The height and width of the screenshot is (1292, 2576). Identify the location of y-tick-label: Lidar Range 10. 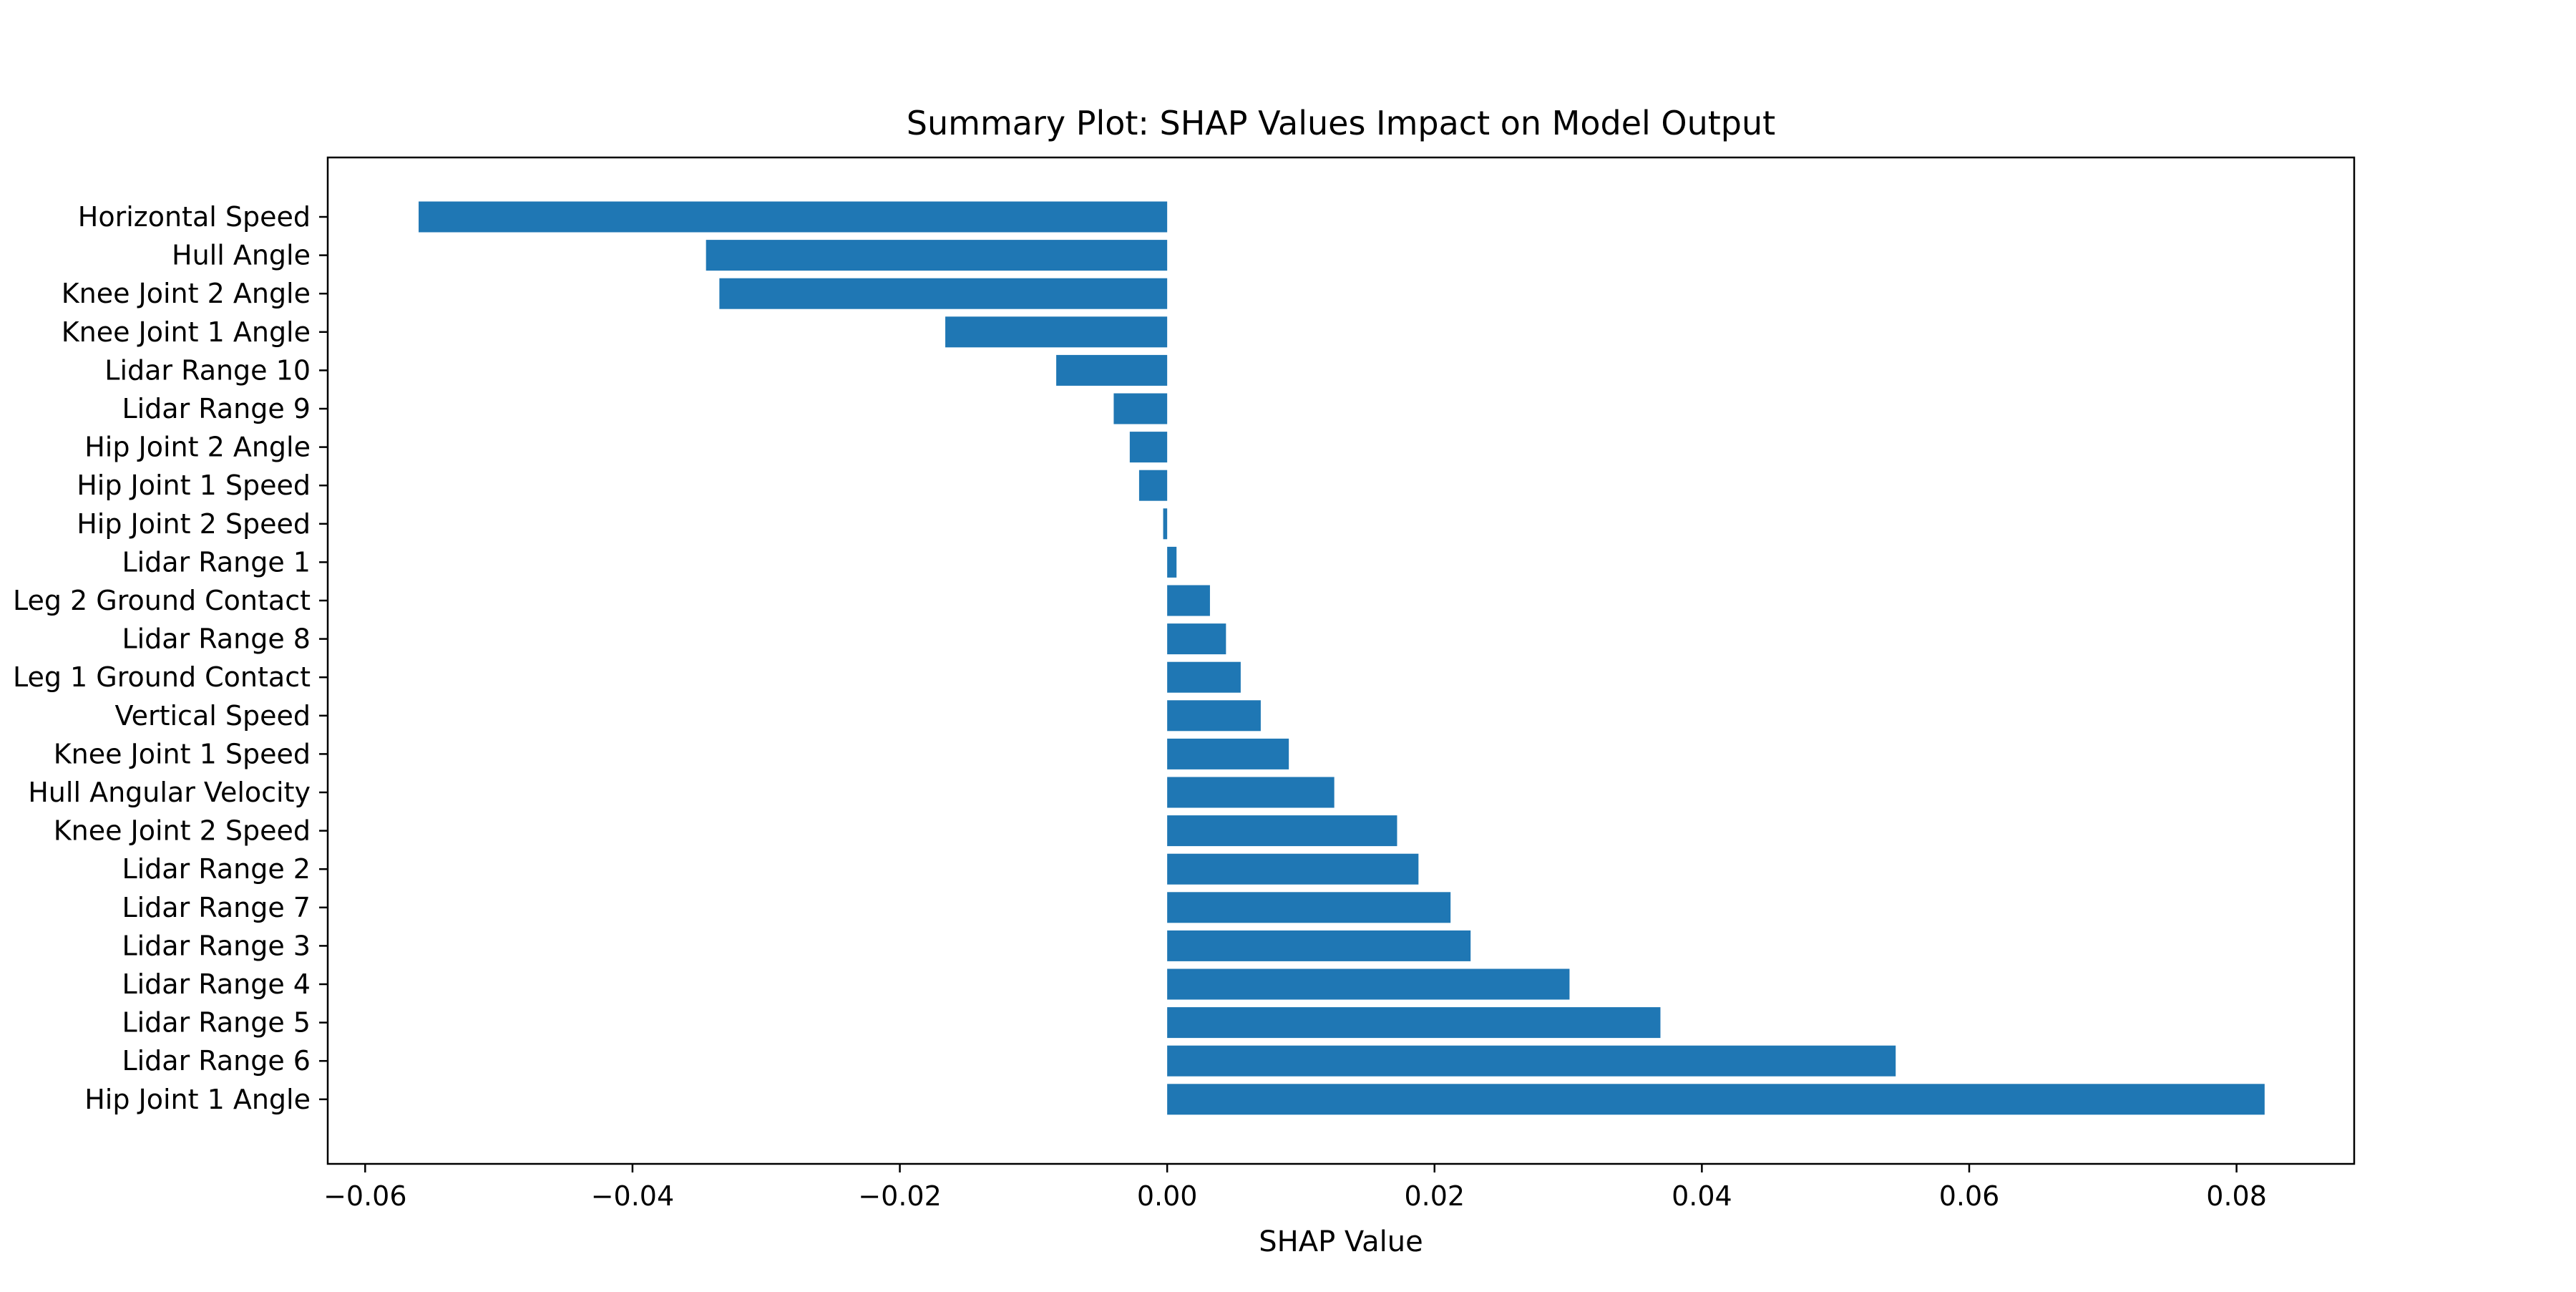
(208, 370).